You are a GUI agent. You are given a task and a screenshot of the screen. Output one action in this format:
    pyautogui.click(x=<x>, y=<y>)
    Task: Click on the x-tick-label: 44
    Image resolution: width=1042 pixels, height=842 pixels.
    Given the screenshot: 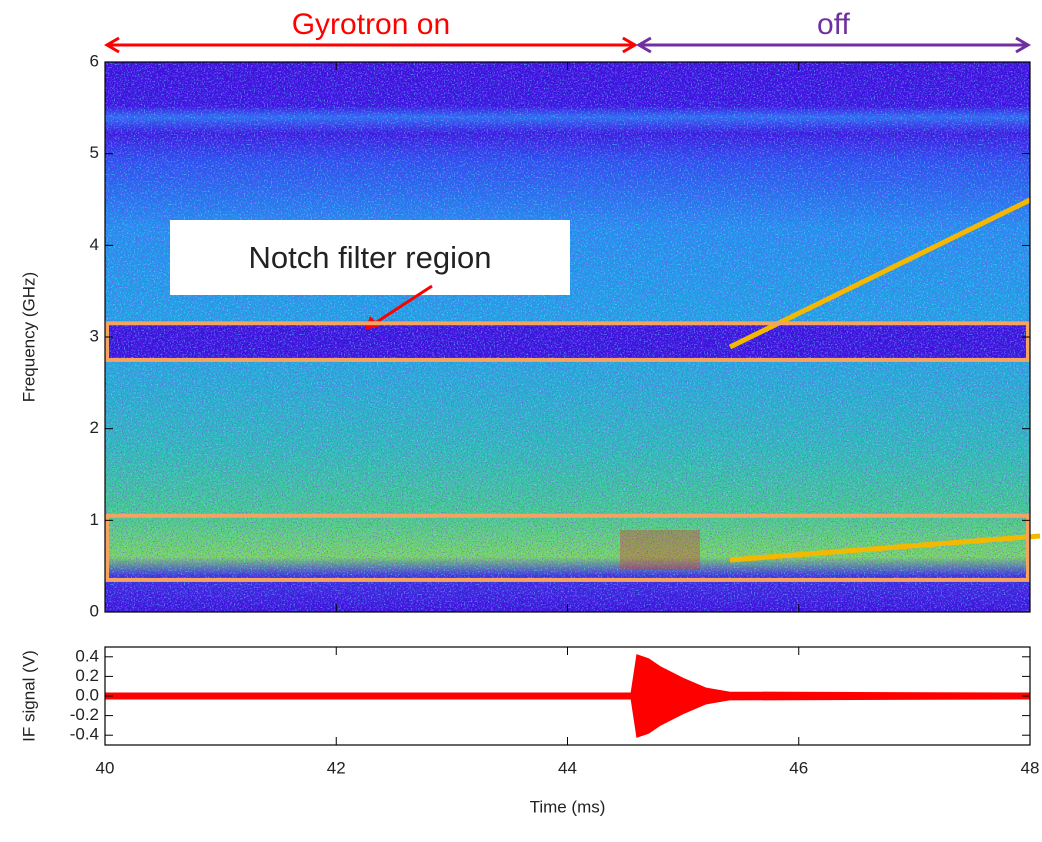 What is the action you would take?
    pyautogui.click(x=567, y=767)
    